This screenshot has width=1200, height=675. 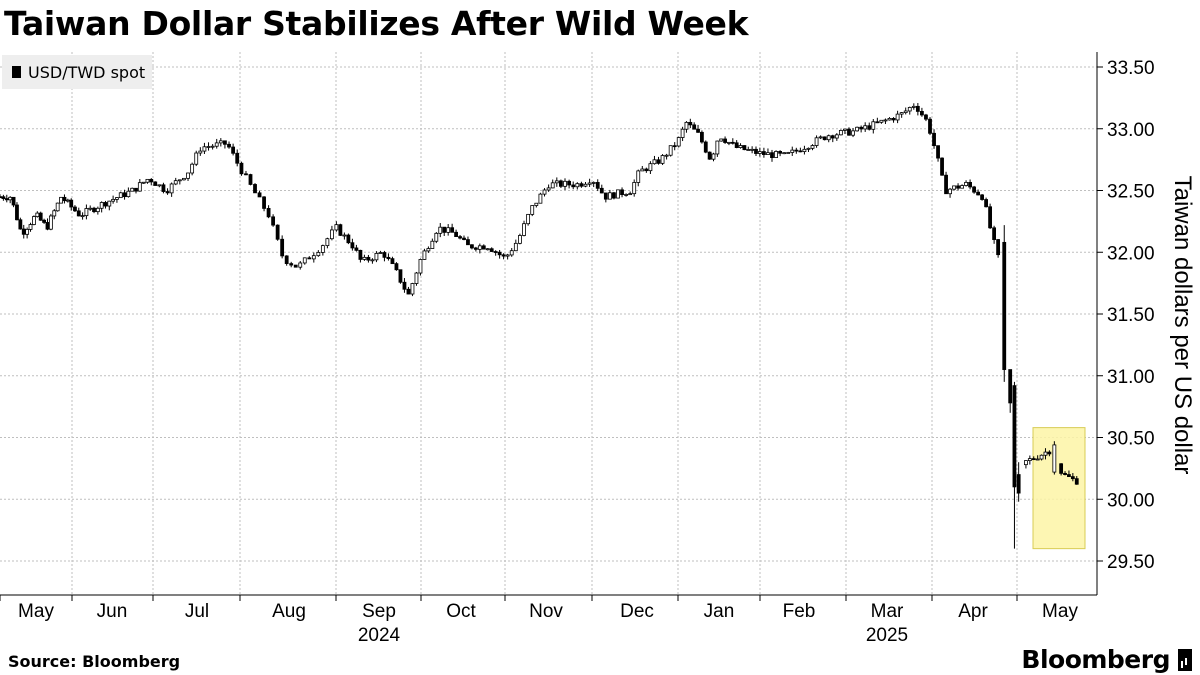 What do you see at coordinates (1131, 500) in the screenshot?
I see `y-tick-label: 30.00` at bounding box center [1131, 500].